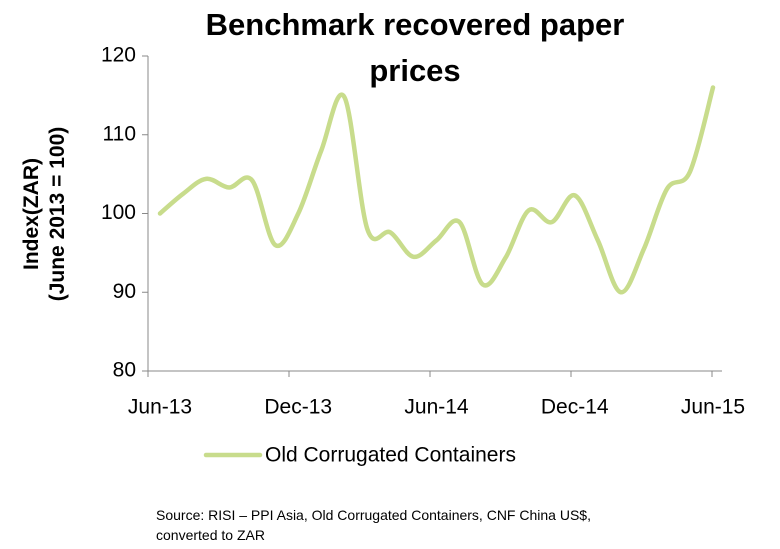  What do you see at coordinates (713, 407) in the screenshot?
I see `x-tick-label: Jun-15` at bounding box center [713, 407].